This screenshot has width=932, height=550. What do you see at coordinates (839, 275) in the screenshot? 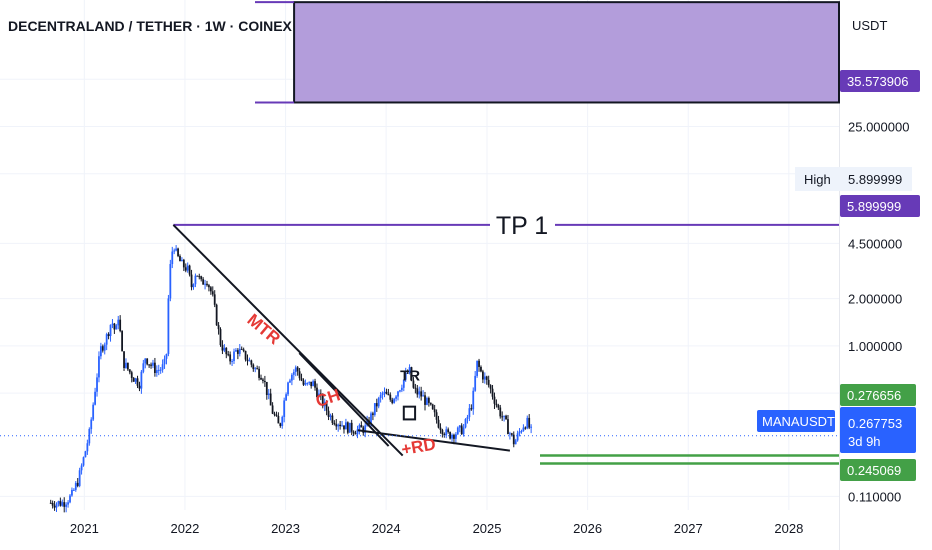
I see `price-axis-separator` at bounding box center [839, 275].